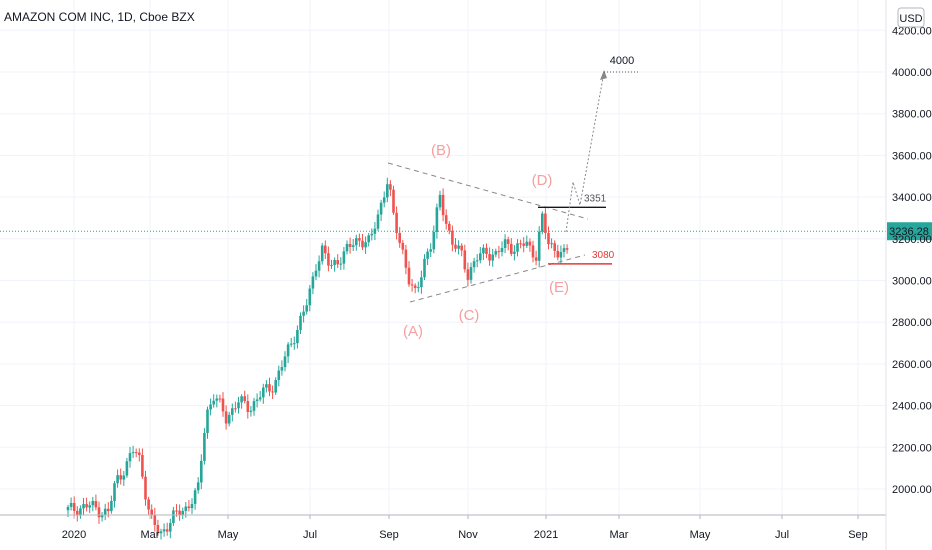 The width and height of the screenshot is (932, 550). Describe the element at coordinates (468, 535) in the screenshot. I see `x-tick-label: Nov` at that location.